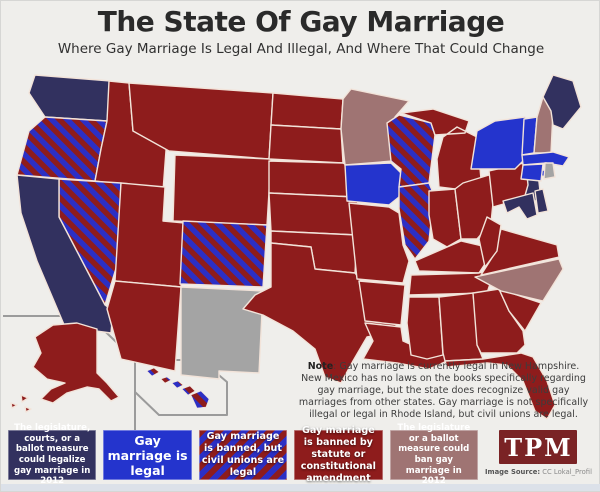 This screenshot has width=600, height=492. I want to click on state-mo, so click(379, 243).